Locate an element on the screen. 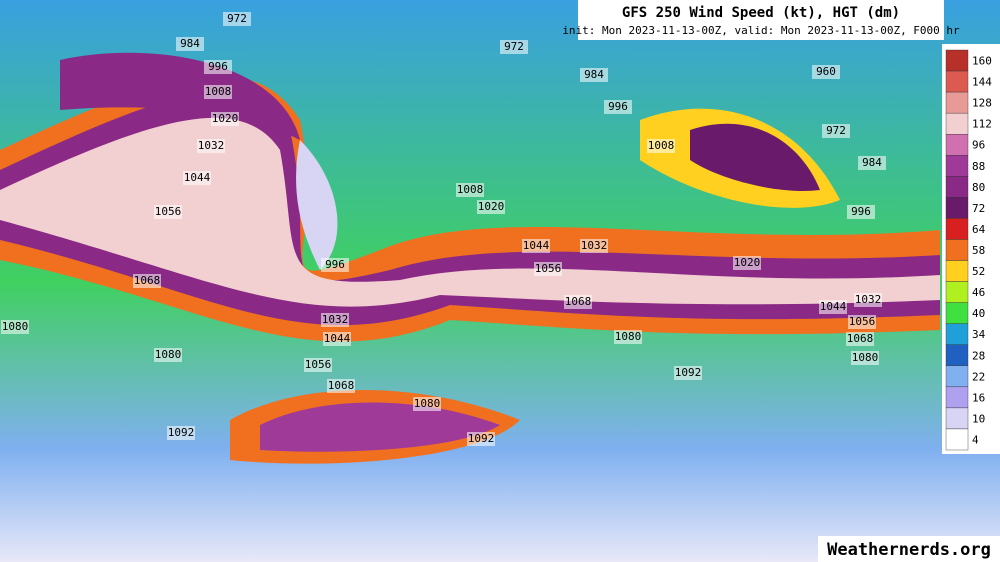 This screenshot has width=1000, height=562. colorbar-label: 10 is located at coordinates (978, 418).